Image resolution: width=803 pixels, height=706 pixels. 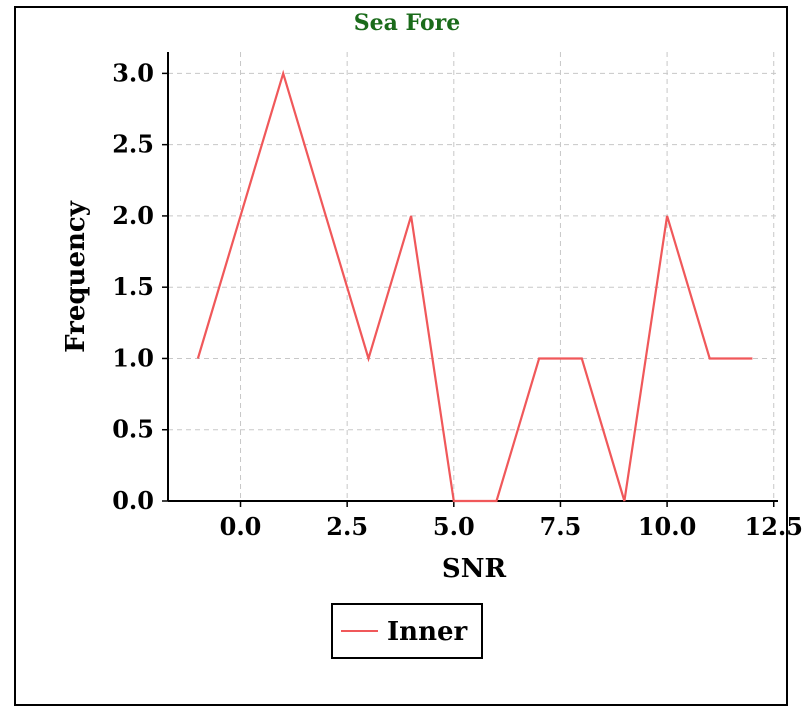 I want to click on x-tick-label: 5.0, so click(x=454, y=526).